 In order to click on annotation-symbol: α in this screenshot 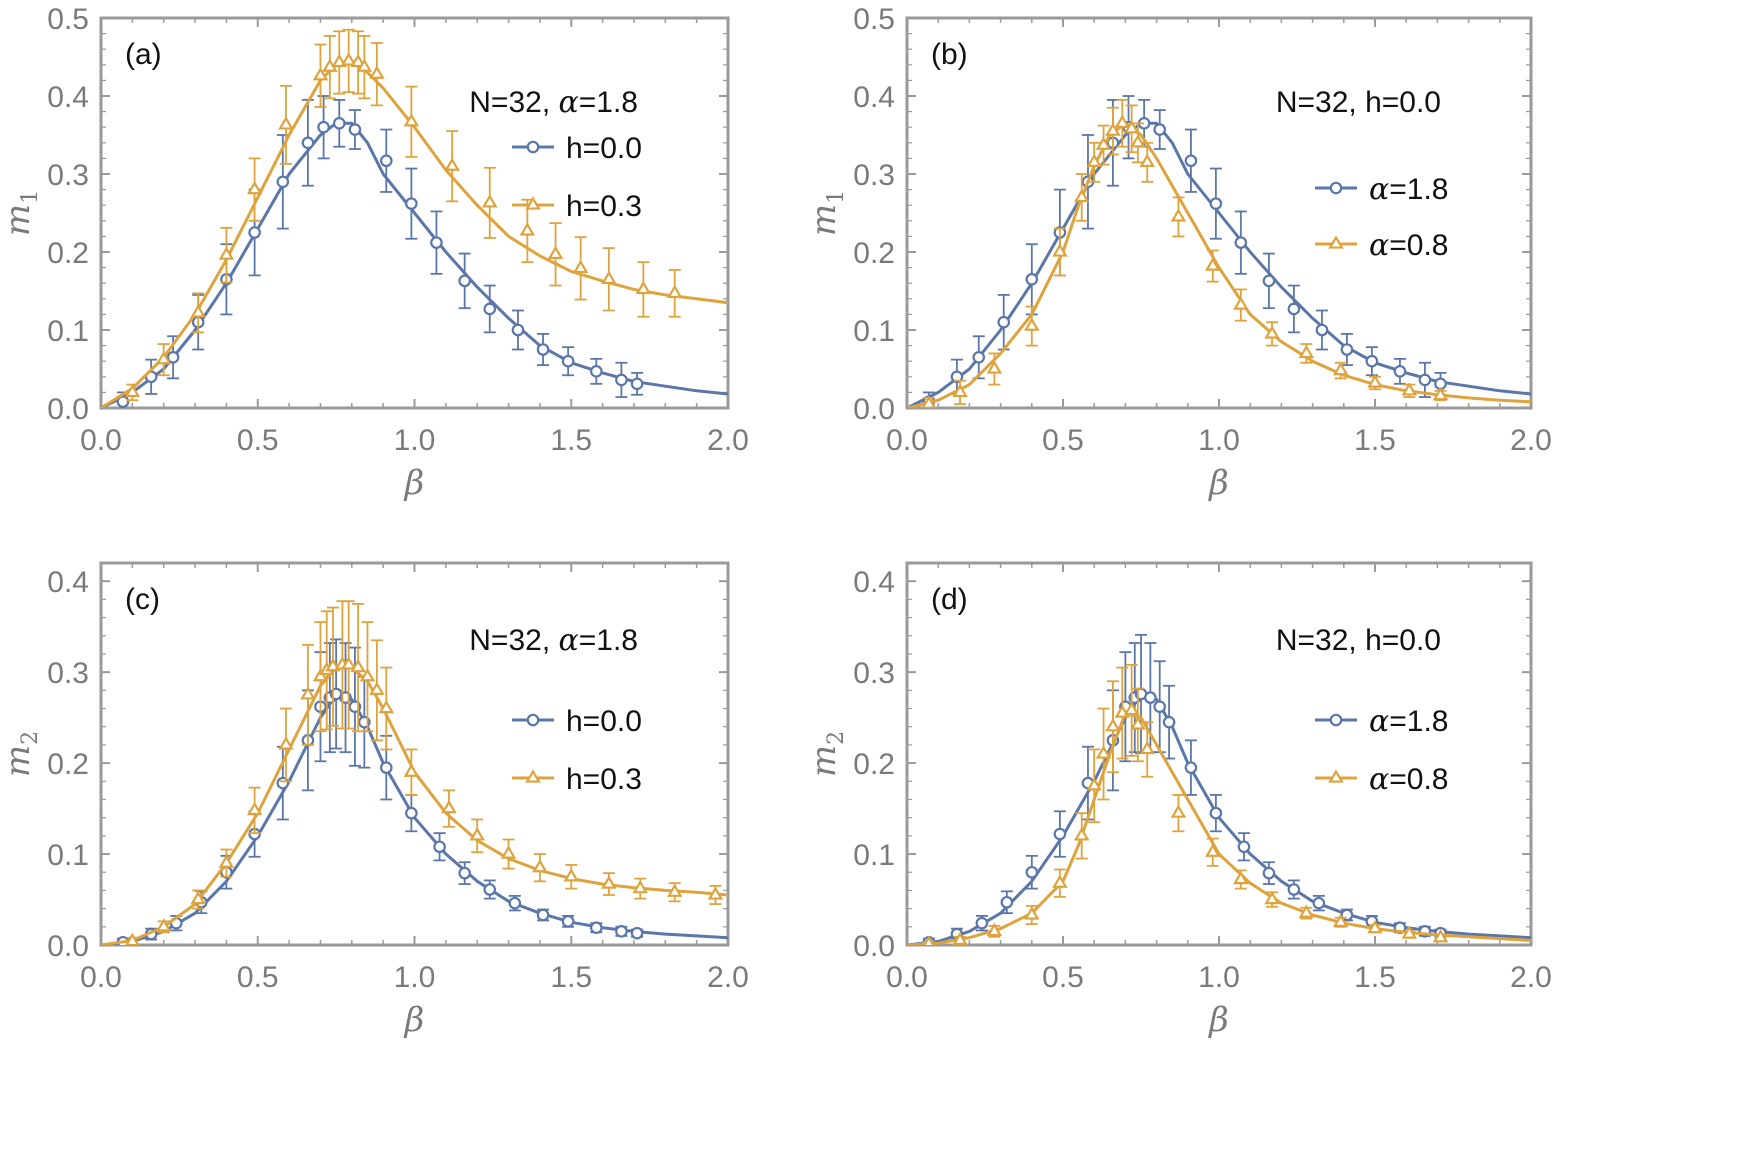, I will do `click(569, 640)`.